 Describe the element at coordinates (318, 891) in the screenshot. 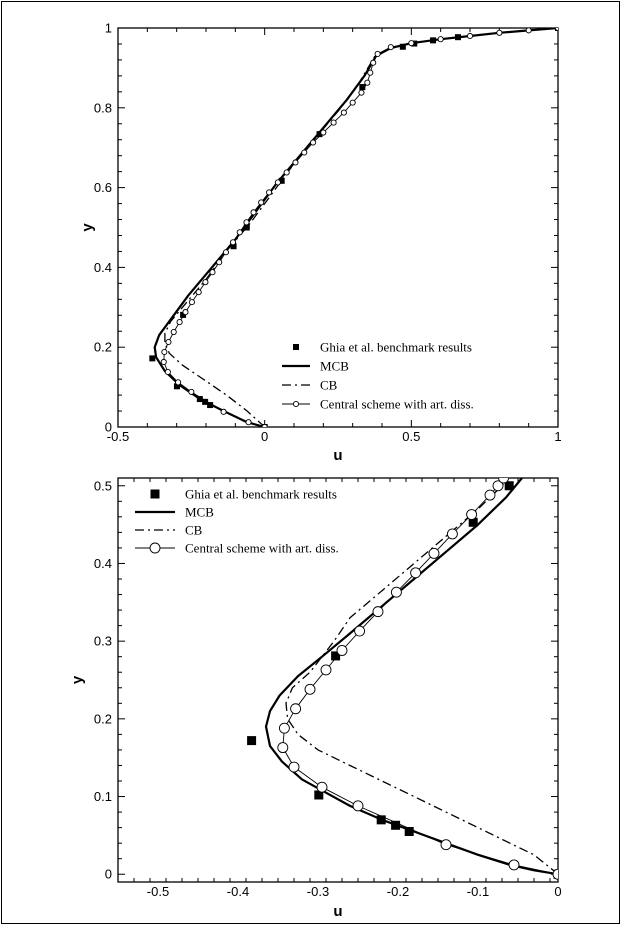

I see `x-tick-label: -0.3` at that location.